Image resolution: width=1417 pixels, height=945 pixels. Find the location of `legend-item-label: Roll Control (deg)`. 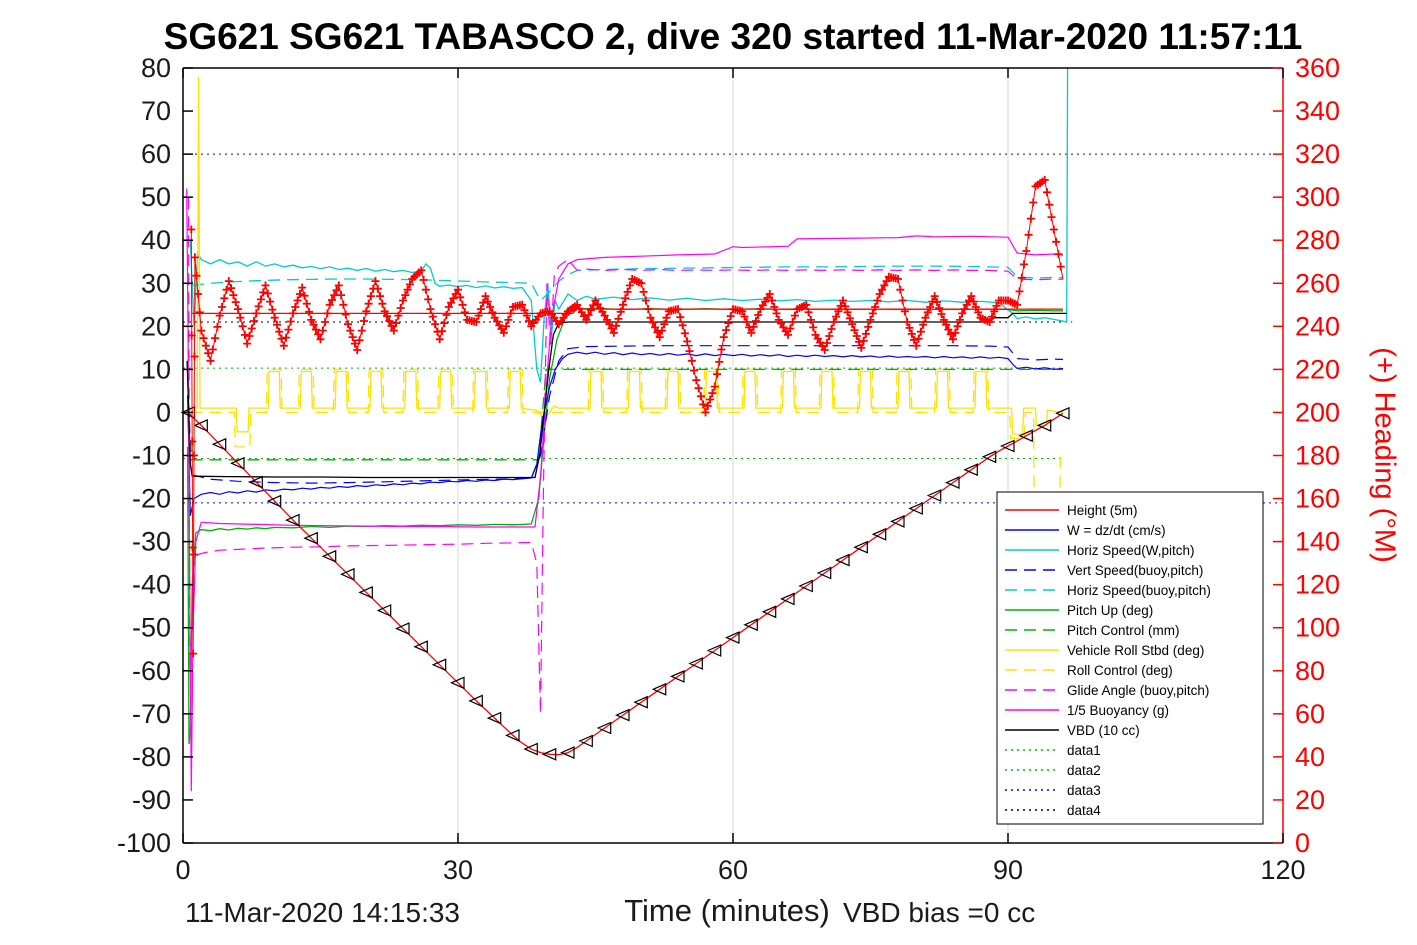

legend-item-label: Roll Control (deg) is located at coordinates (1120, 670).